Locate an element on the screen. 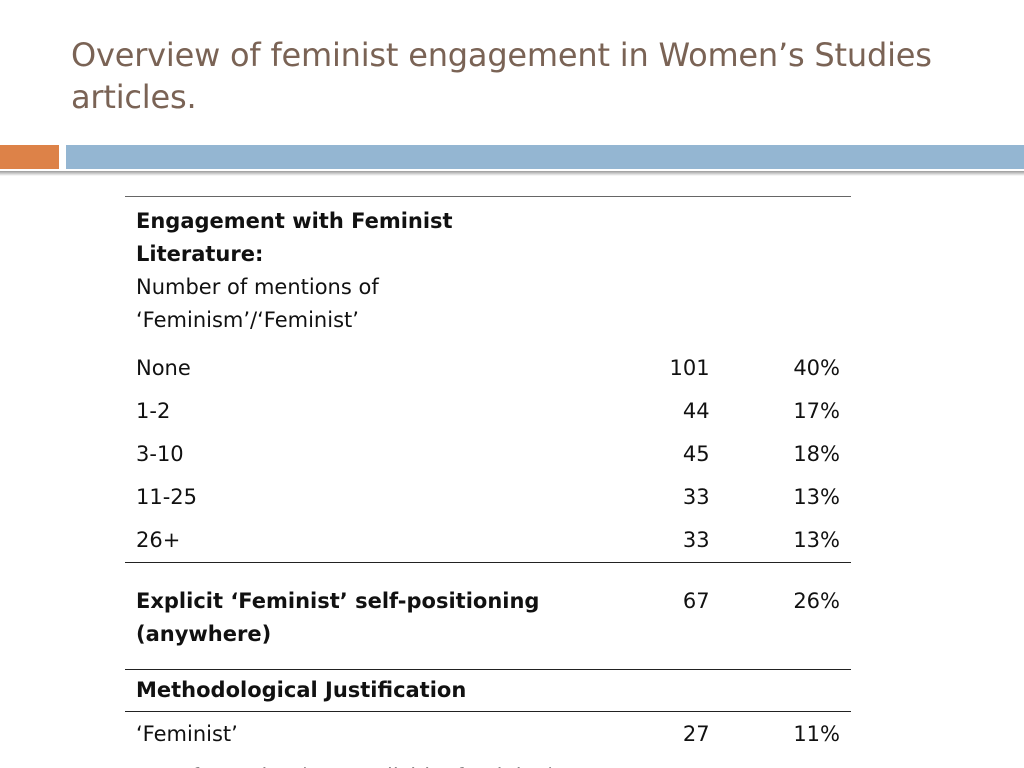 The image size is (1024, 768). row-percent: 17% is located at coordinates (816, 411).